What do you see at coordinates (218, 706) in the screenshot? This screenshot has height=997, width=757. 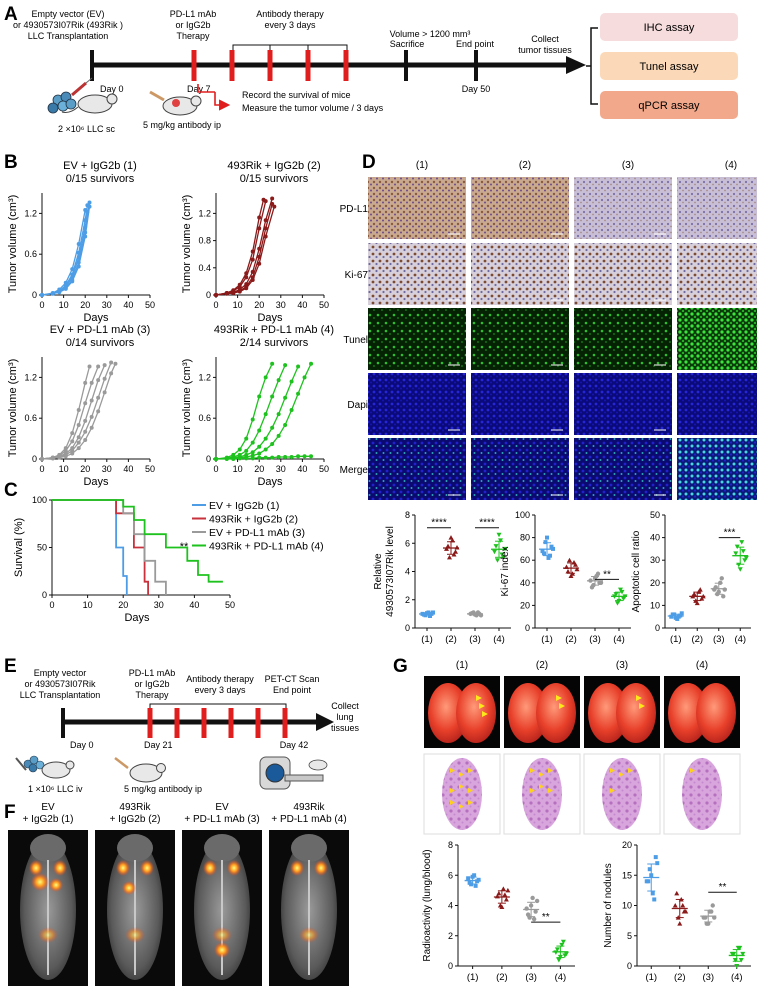 I see `e-therapy-bracket` at bounding box center [218, 706].